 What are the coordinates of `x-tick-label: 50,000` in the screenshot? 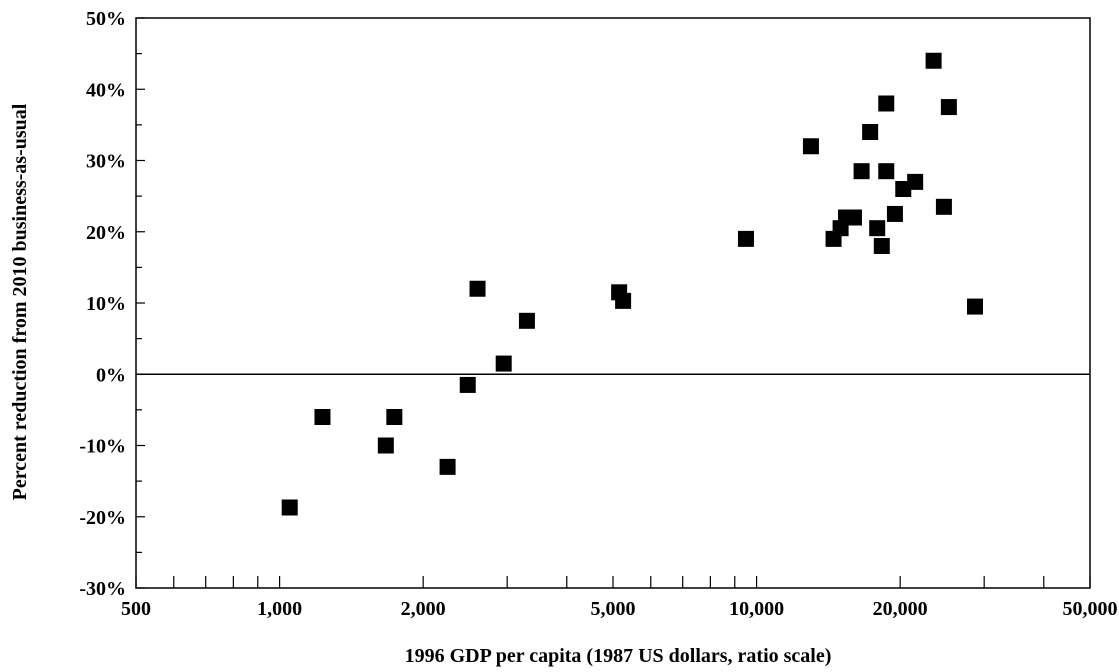 It's located at (1090, 609).